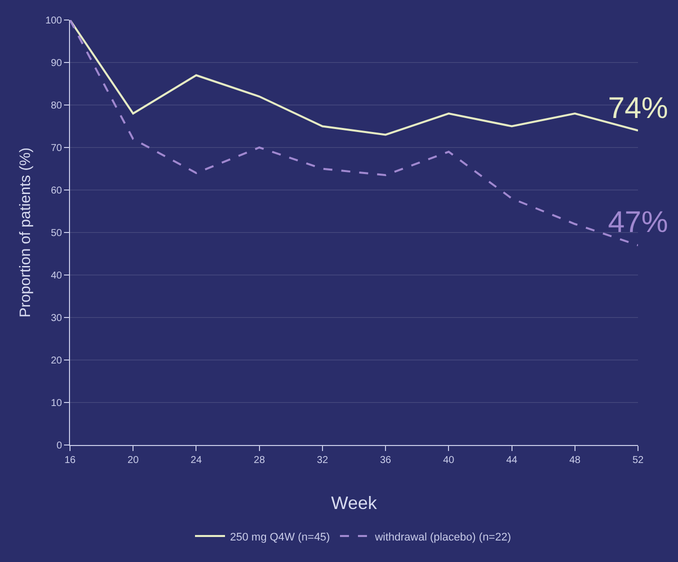 The width and height of the screenshot is (678, 562). I want to click on x-tick-label: 28, so click(260, 460).